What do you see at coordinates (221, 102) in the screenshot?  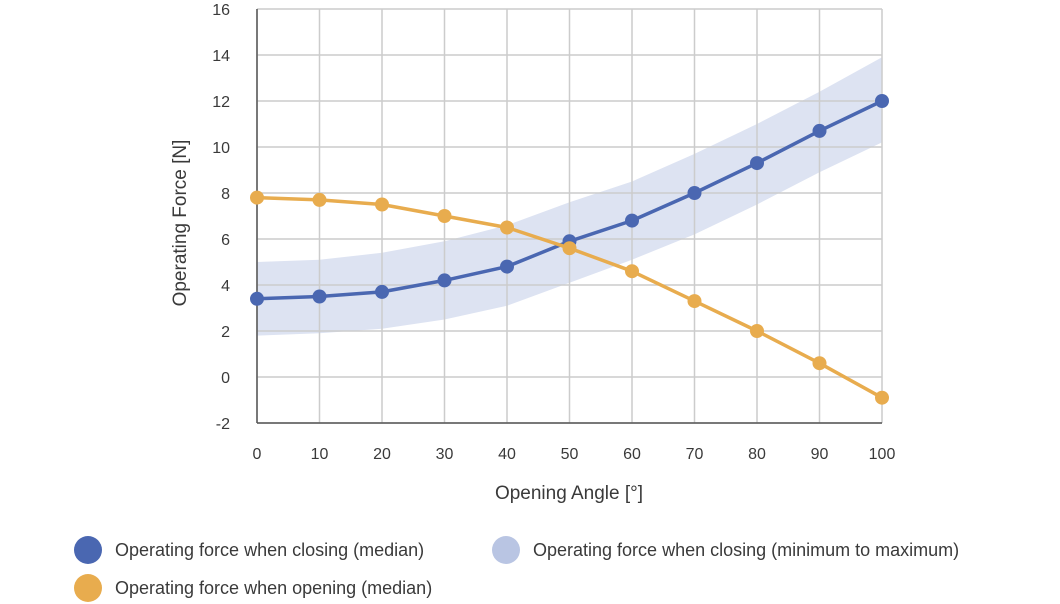 I see `y-tick-label: 12` at bounding box center [221, 102].